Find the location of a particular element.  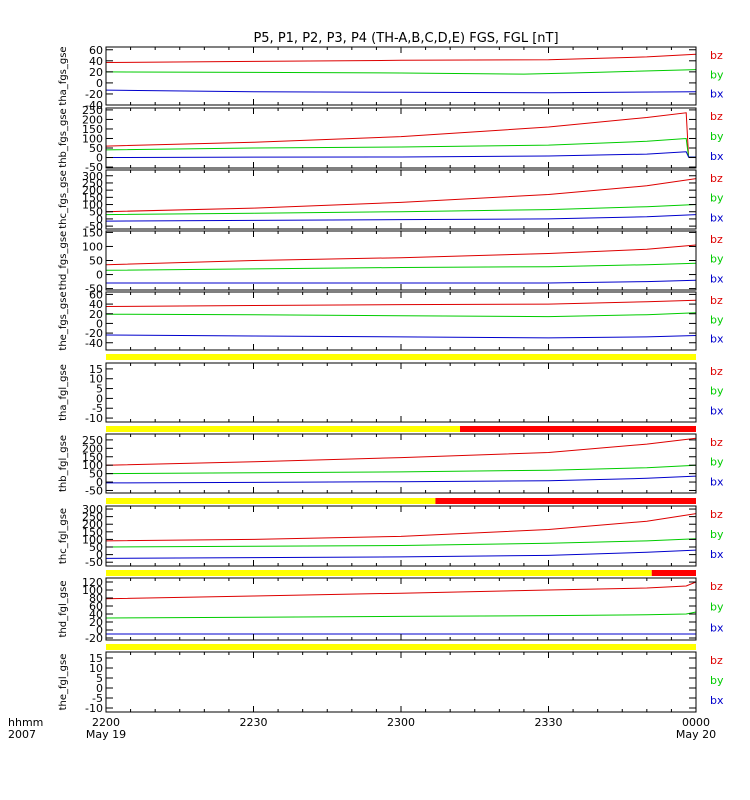

x-axis-label-year: 2007 is located at coordinates (22, 734).